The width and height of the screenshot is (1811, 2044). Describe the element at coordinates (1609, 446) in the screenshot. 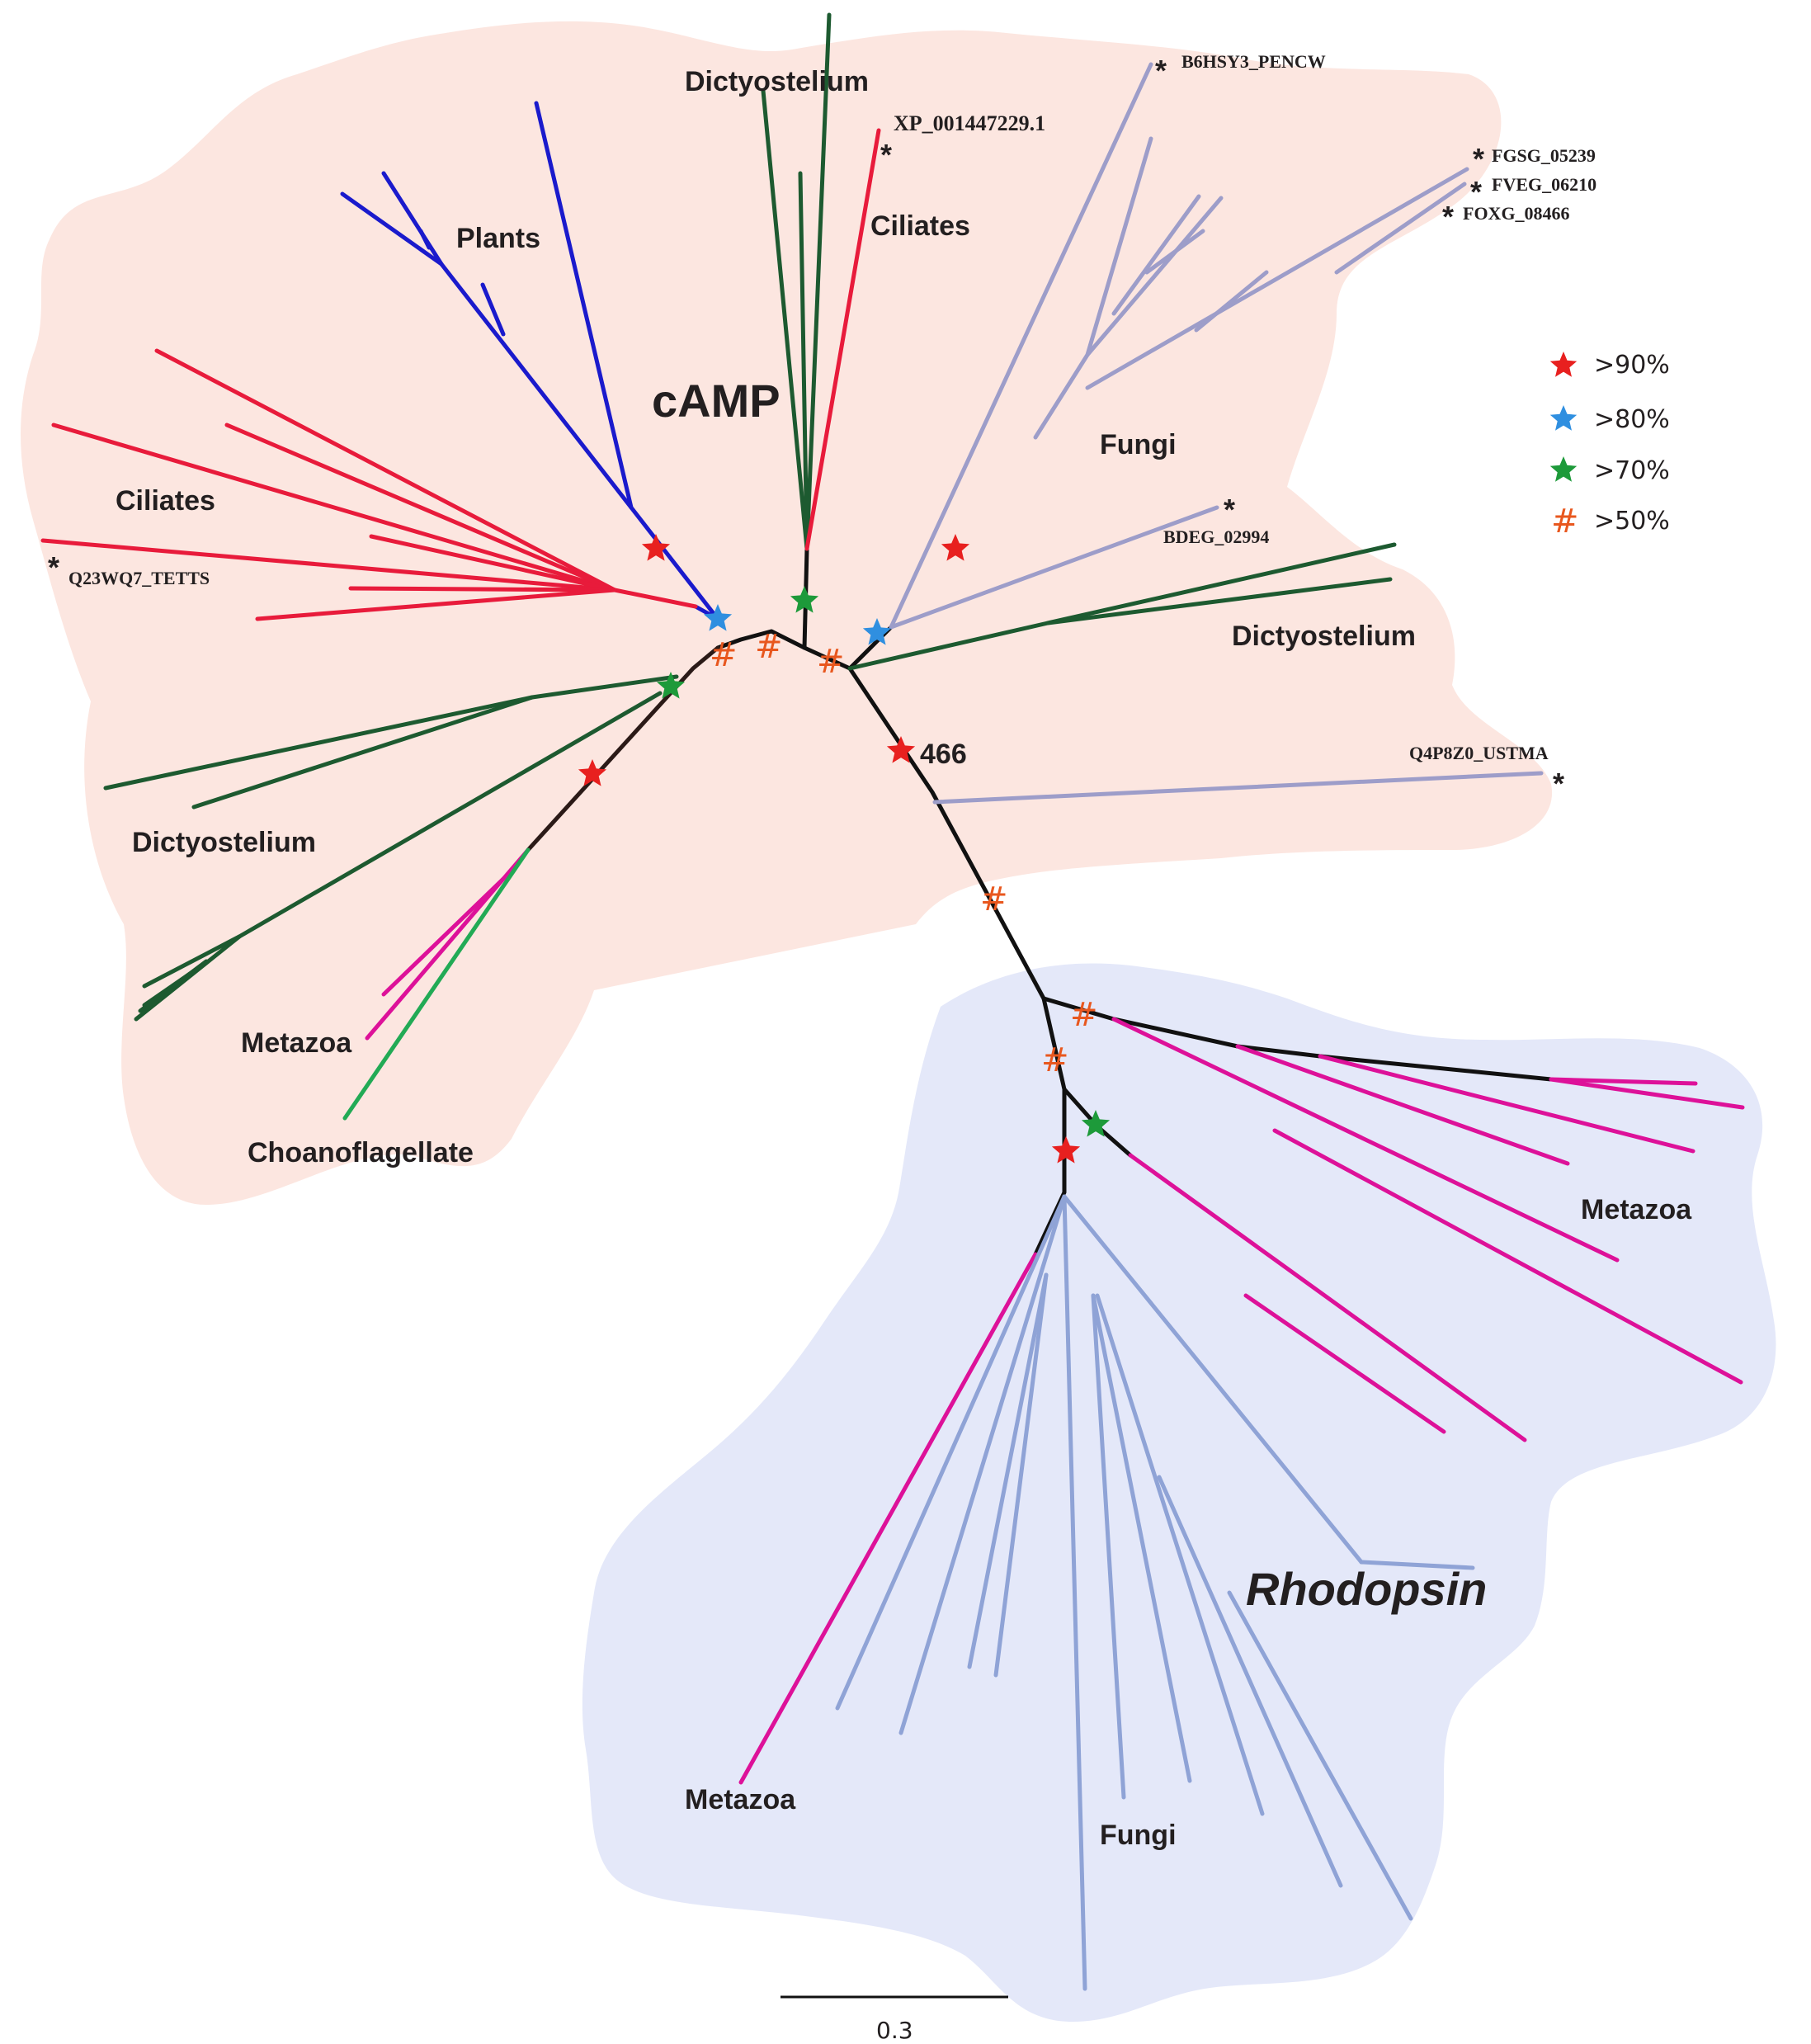

I see `legend: # >90% >80% >70% >50%` at that location.